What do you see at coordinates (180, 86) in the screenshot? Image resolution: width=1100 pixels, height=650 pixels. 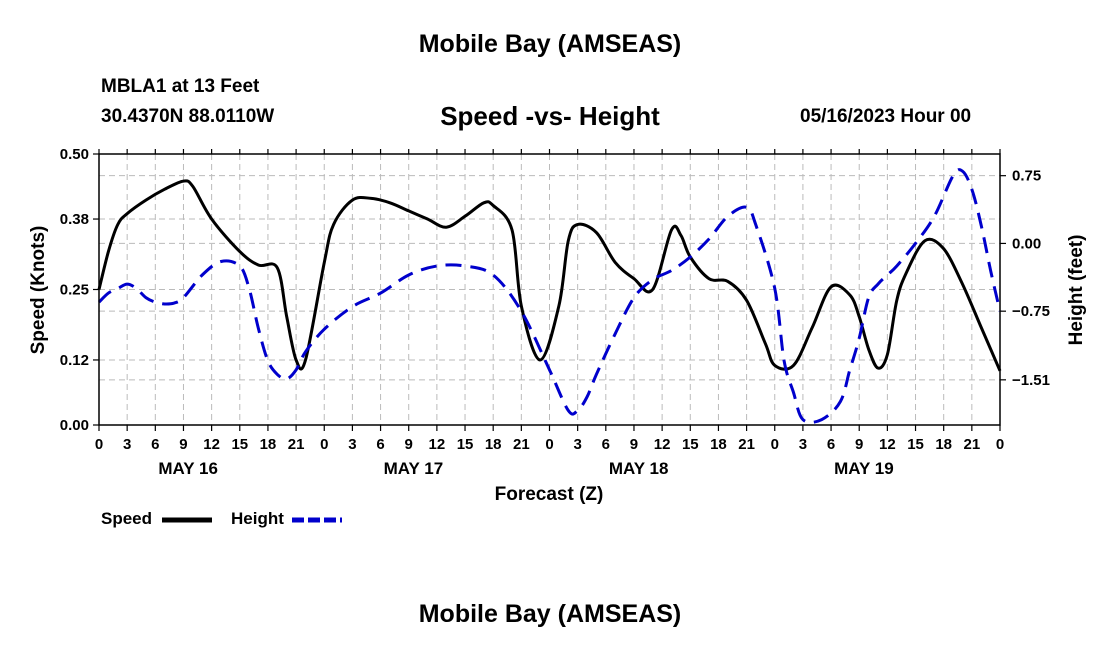 I see `station-label: MBLA1 at 13 Feet` at bounding box center [180, 86].